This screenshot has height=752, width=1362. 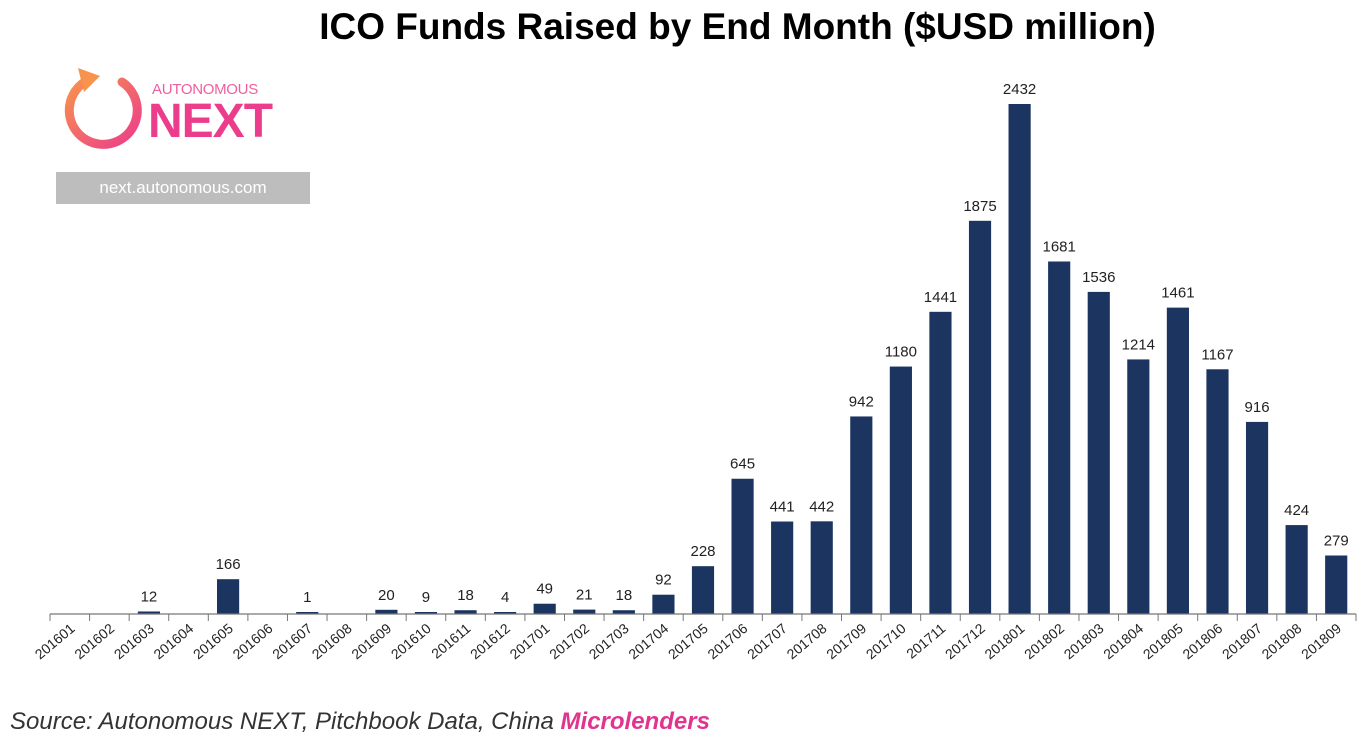 What do you see at coordinates (821, 506) in the screenshot?
I see `data-label-201708: 442` at bounding box center [821, 506].